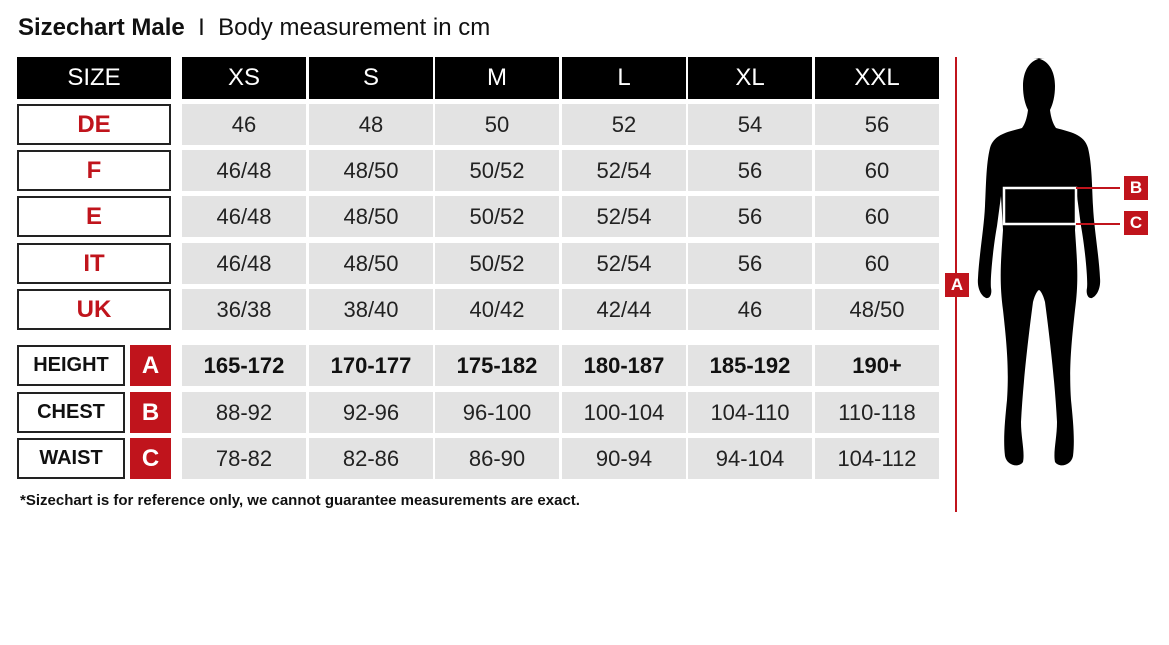  What do you see at coordinates (94, 124) in the screenshot?
I see `row-label-de: DE` at bounding box center [94, 124].